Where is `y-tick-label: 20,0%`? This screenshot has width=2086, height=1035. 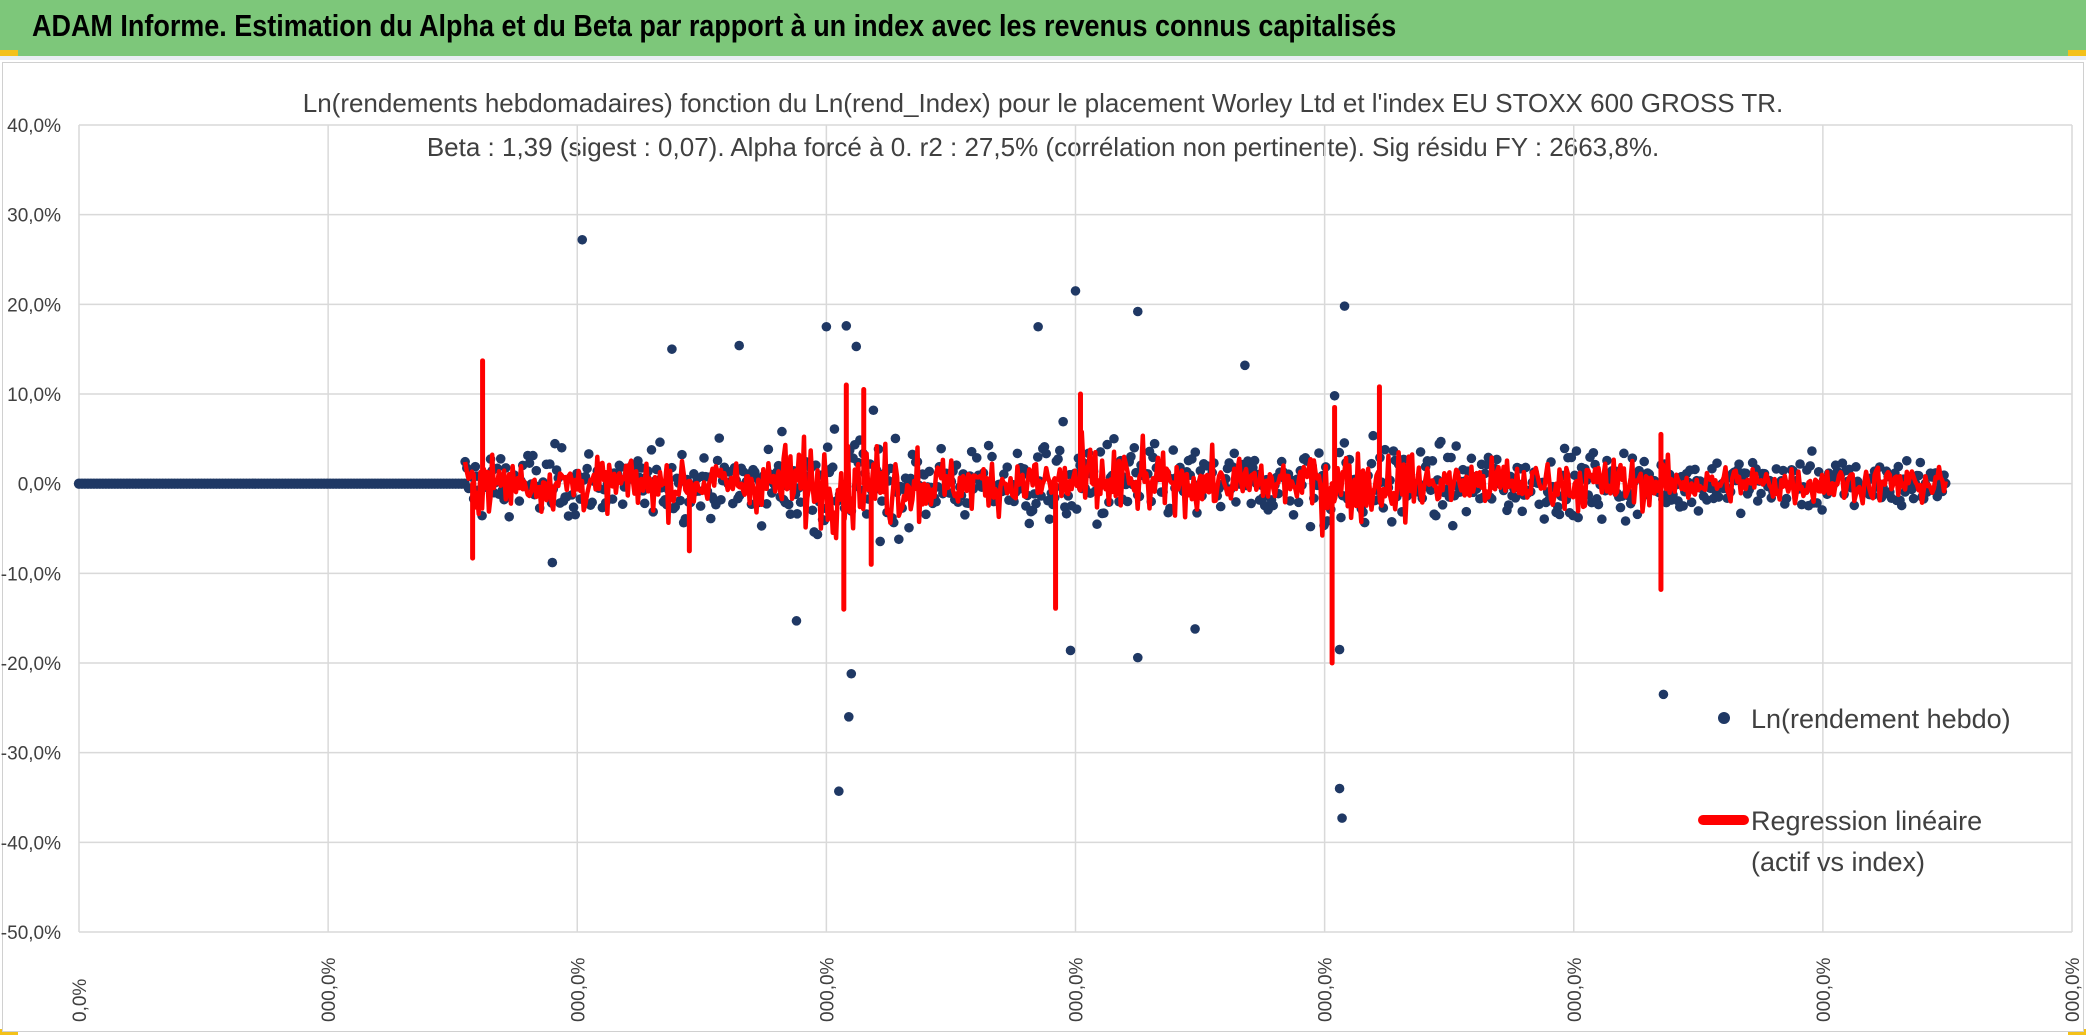 y-tick-label: 20,0% is located at coordinates (34, 305).